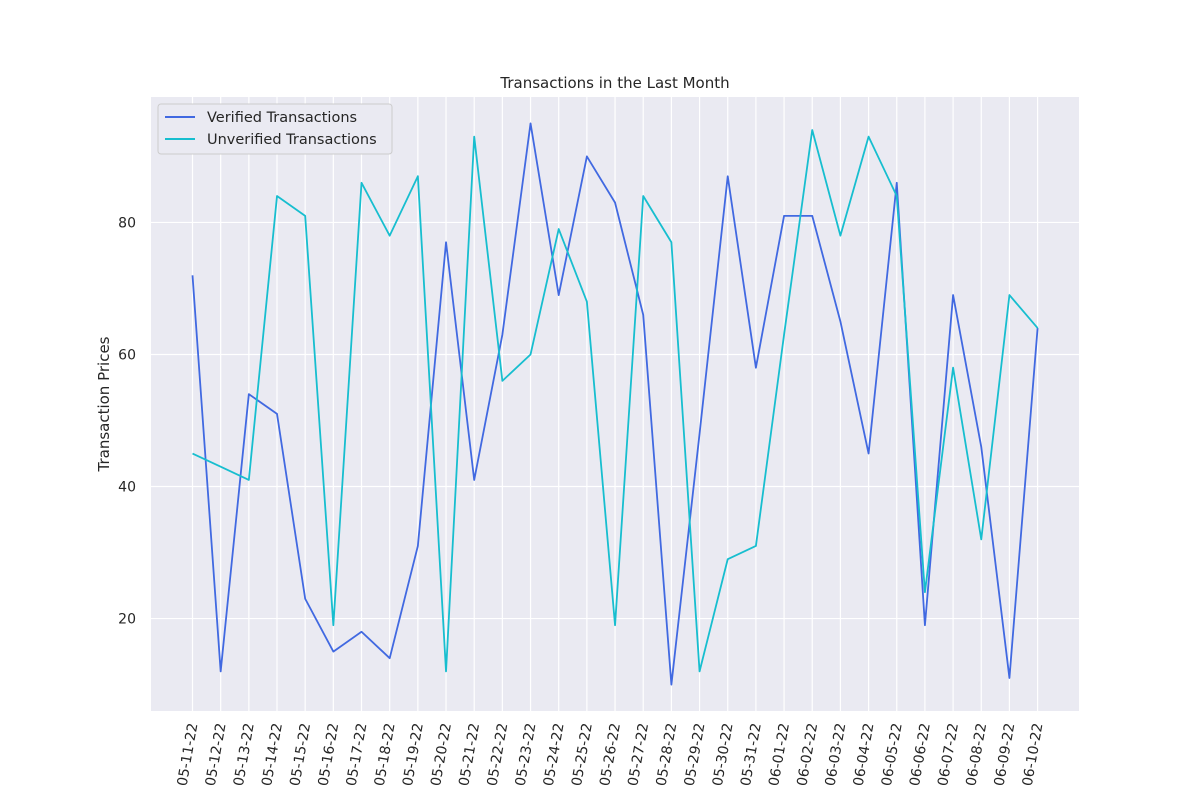 The image size is (1200, 800). Describe the element at coordinates (282, 118) in the screenshot. I see `legend-label: Verified Transactions` at that location.